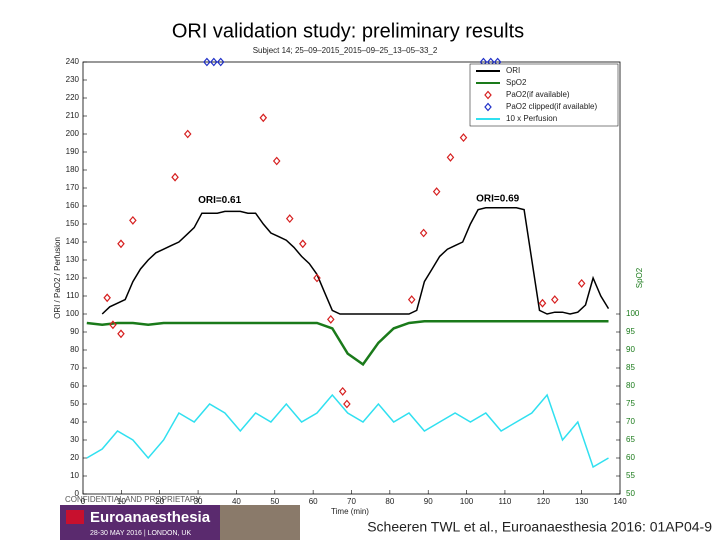 Image resolution: width=720 pixels, height=540 pixels. I want to click on x-tick-label: 30, so click(198, 501).